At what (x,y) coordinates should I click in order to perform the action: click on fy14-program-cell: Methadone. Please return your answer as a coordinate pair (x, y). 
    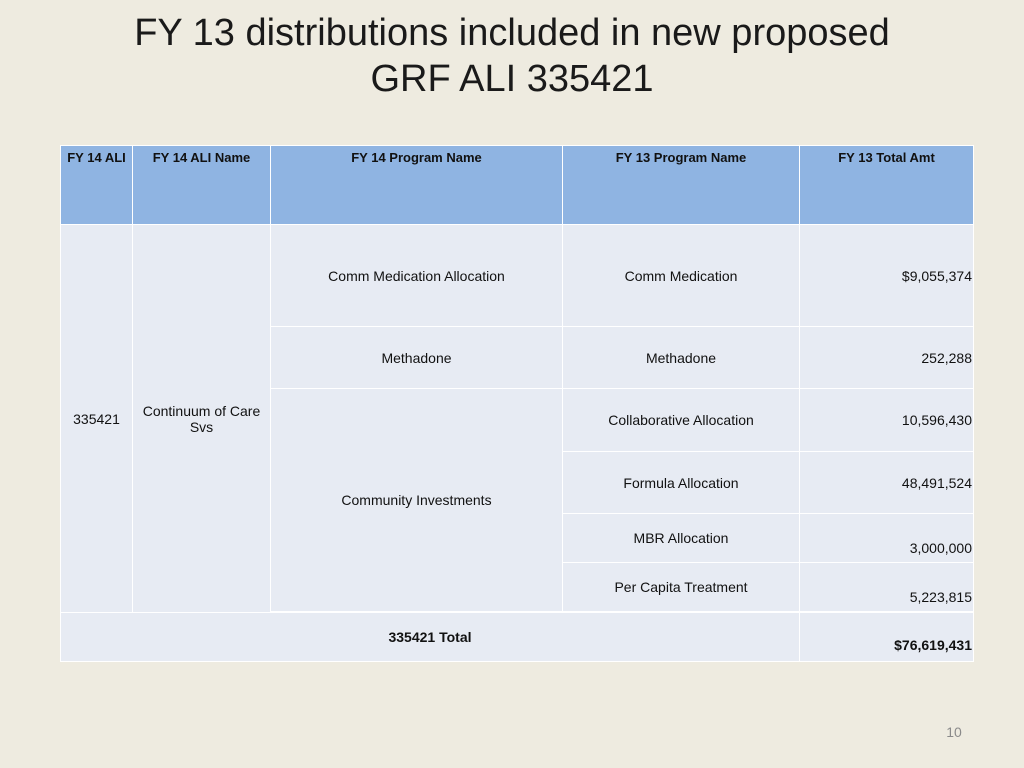
    Looking at the image, I should click on (416, 357).